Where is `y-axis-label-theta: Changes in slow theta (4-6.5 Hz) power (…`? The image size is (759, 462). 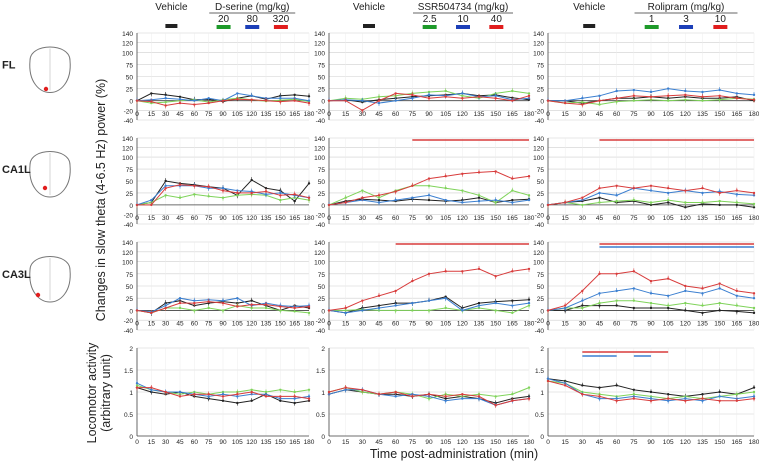
y-axis-label-theta: Changes in slow theta (4-6.5 Hz) power (… is located at coordinates (101, 200).